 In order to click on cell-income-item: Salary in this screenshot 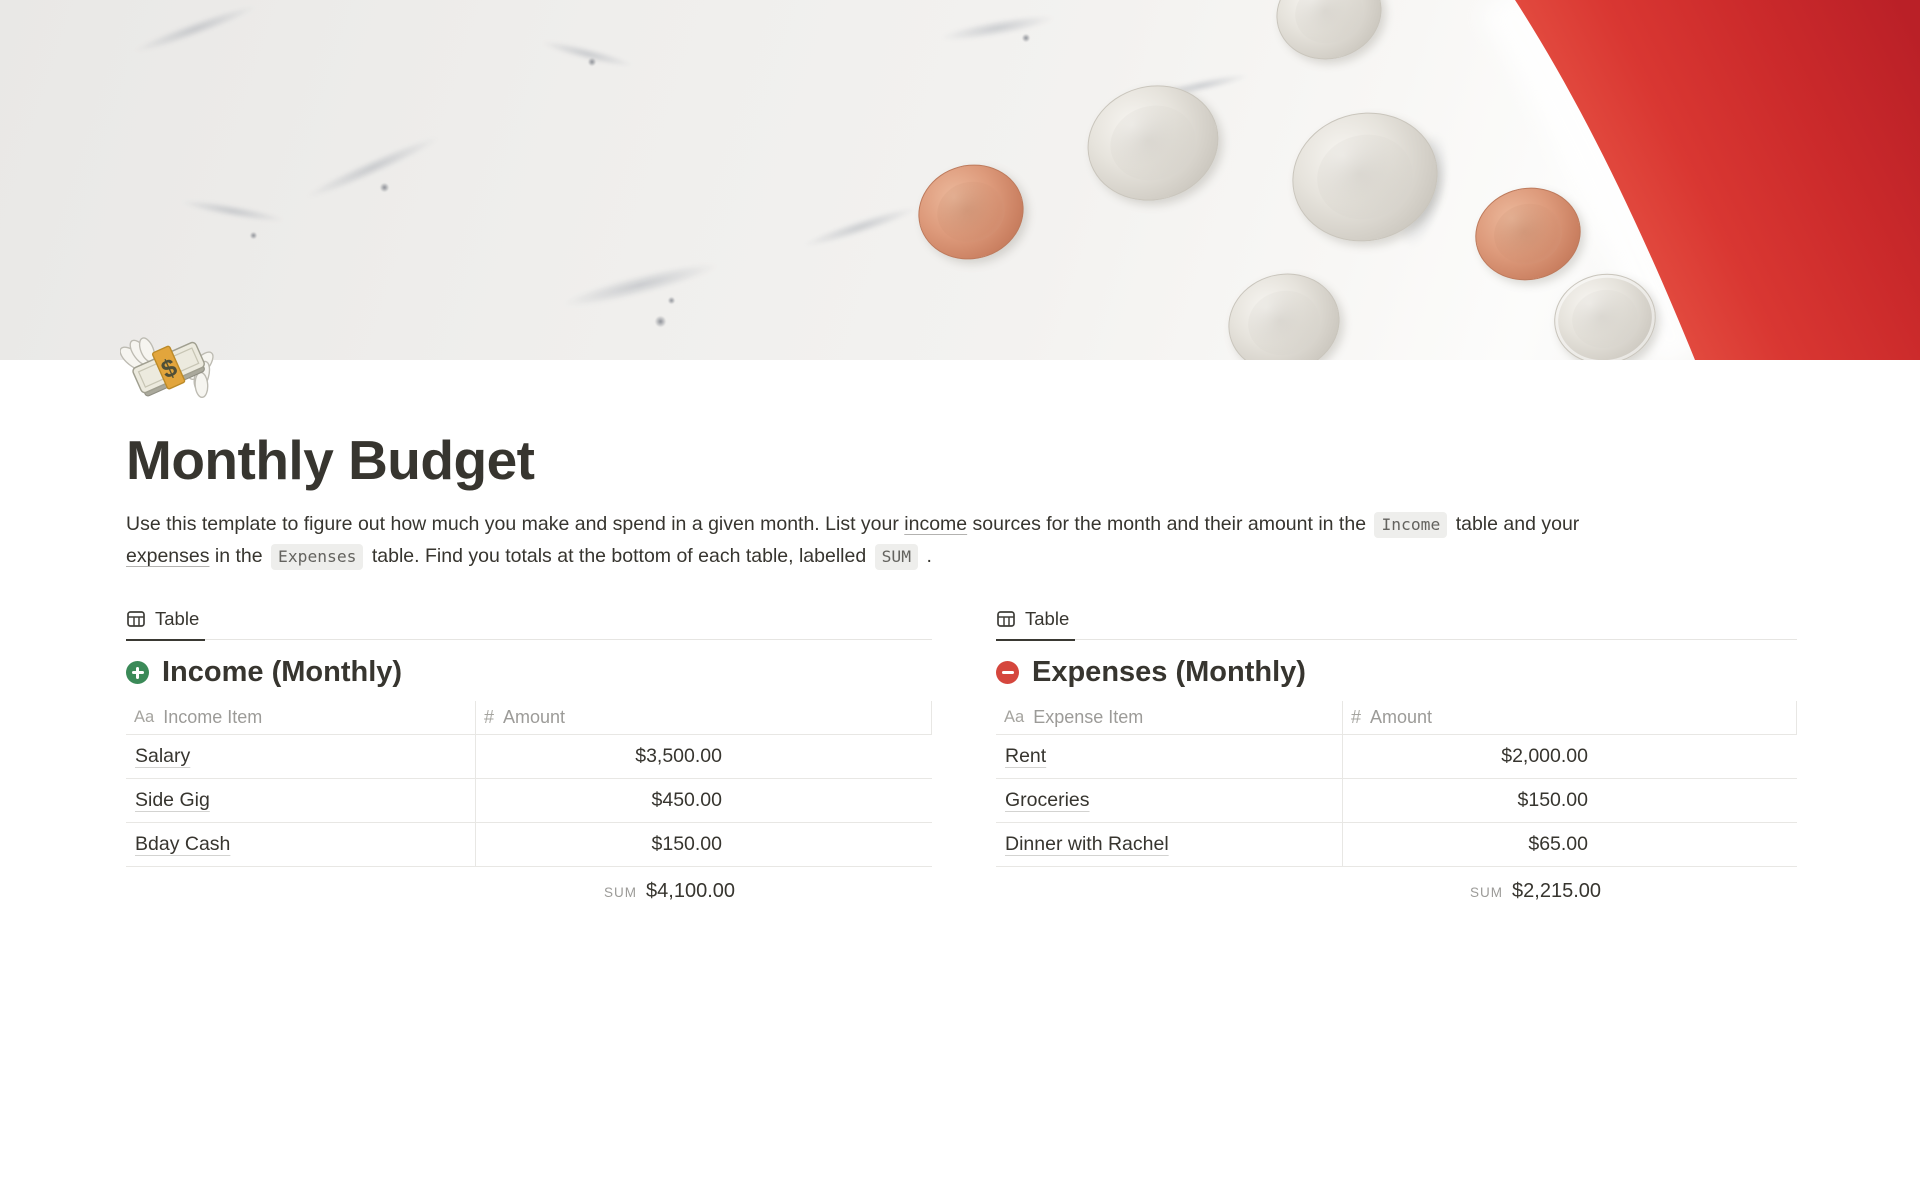, I will do `click(301, 757)`.